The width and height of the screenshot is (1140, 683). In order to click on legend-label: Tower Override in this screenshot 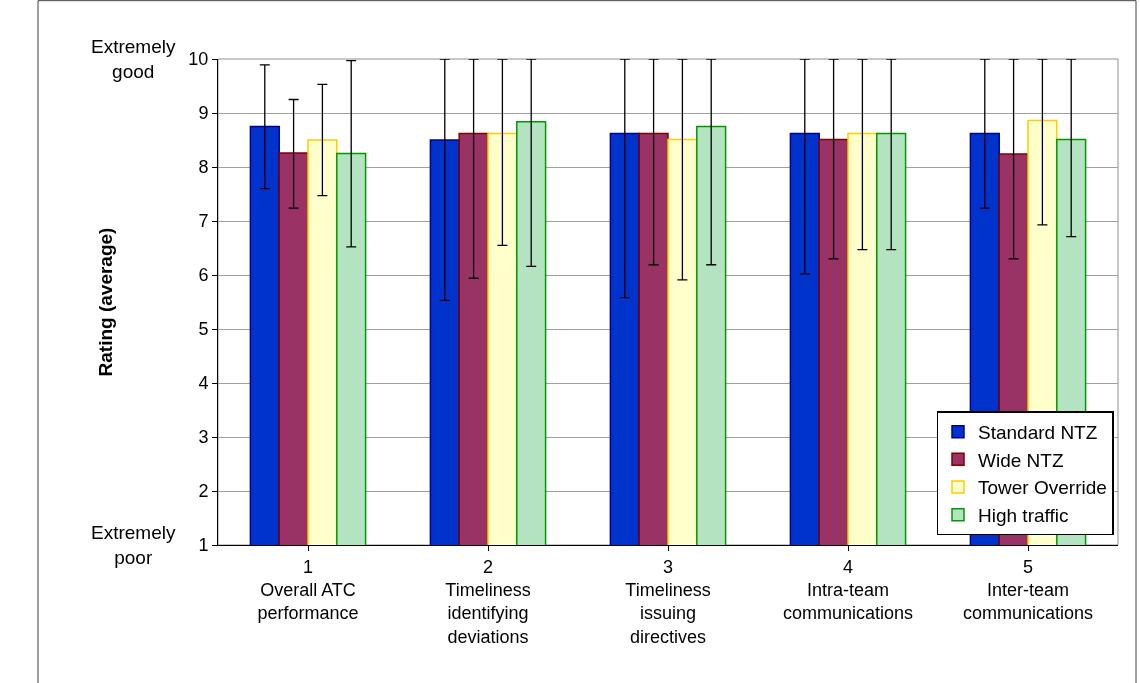, I will do `click(1042, 488)`.